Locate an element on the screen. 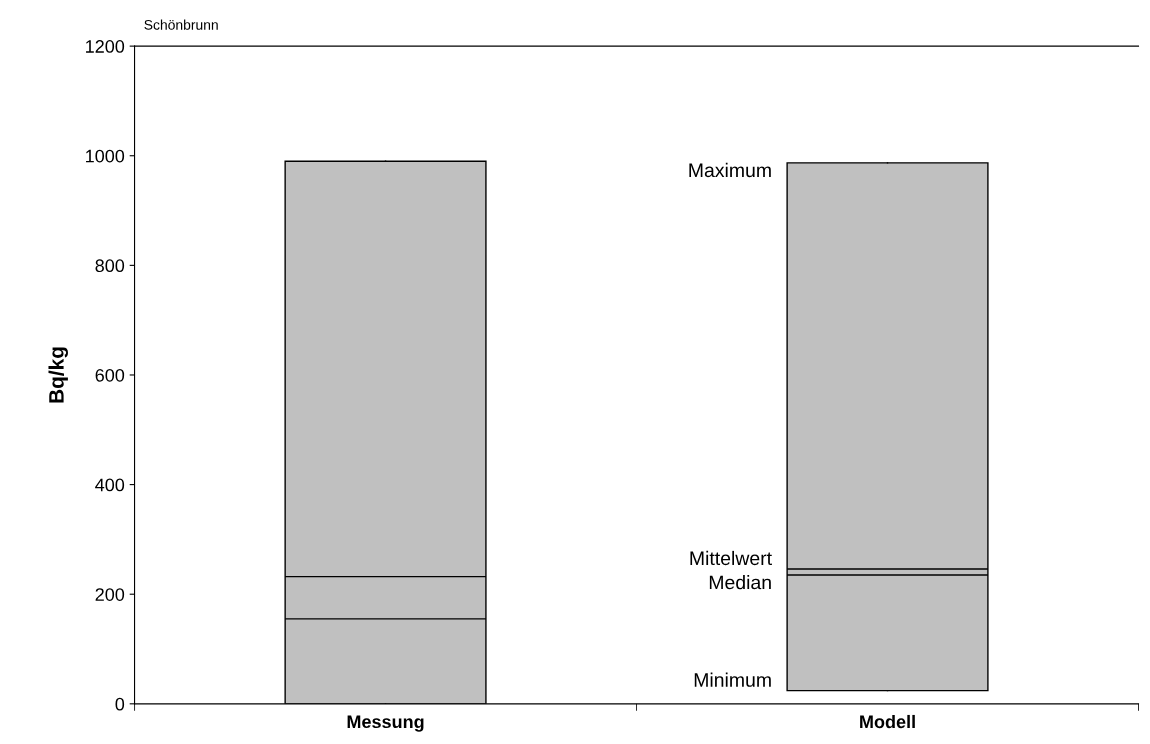 The height and width of the screenshot is (744, 1150). y-tick-label: 1200 is located at coordinates (105, 46).